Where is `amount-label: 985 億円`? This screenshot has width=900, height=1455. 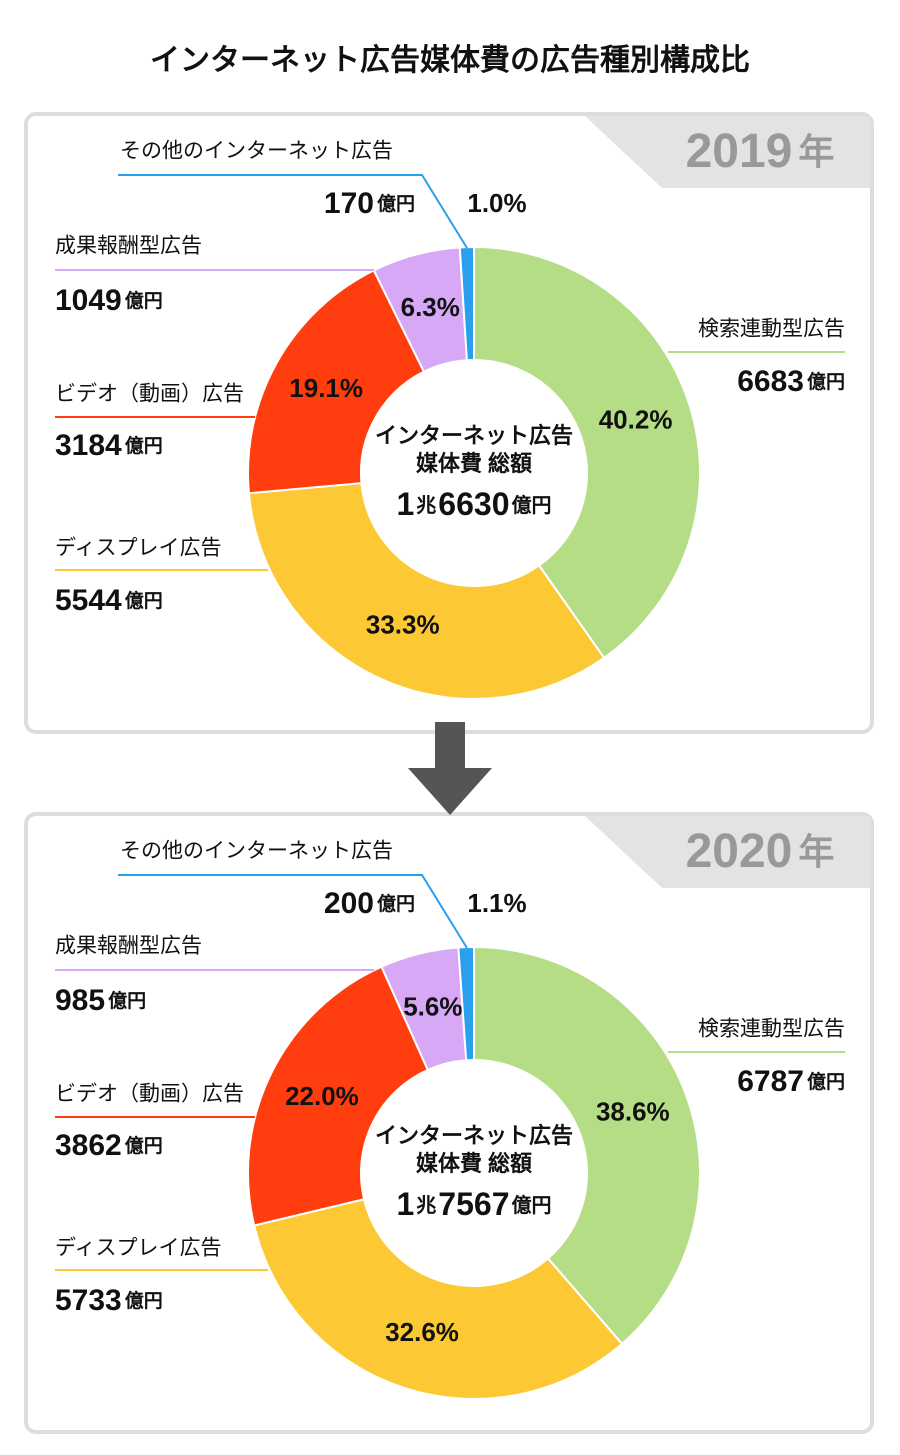
amount-label: 985 億円 is located at coordinates (100, 1000).